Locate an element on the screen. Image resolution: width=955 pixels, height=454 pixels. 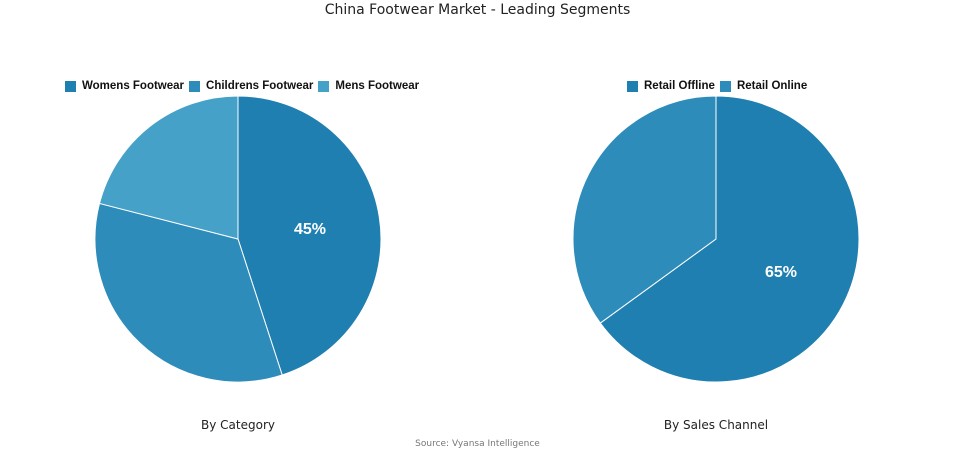
legend-item-childrens: Childrens Footwear is located at coordinates (251, 86).